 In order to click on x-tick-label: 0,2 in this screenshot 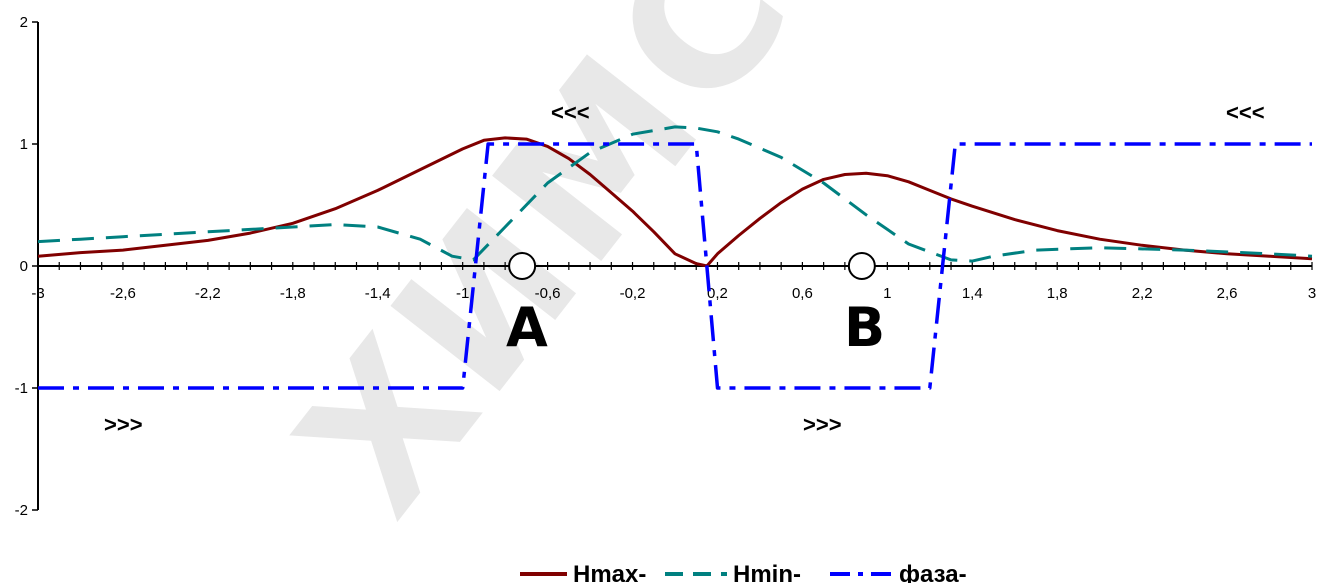, I will do `click(717, 293)`.